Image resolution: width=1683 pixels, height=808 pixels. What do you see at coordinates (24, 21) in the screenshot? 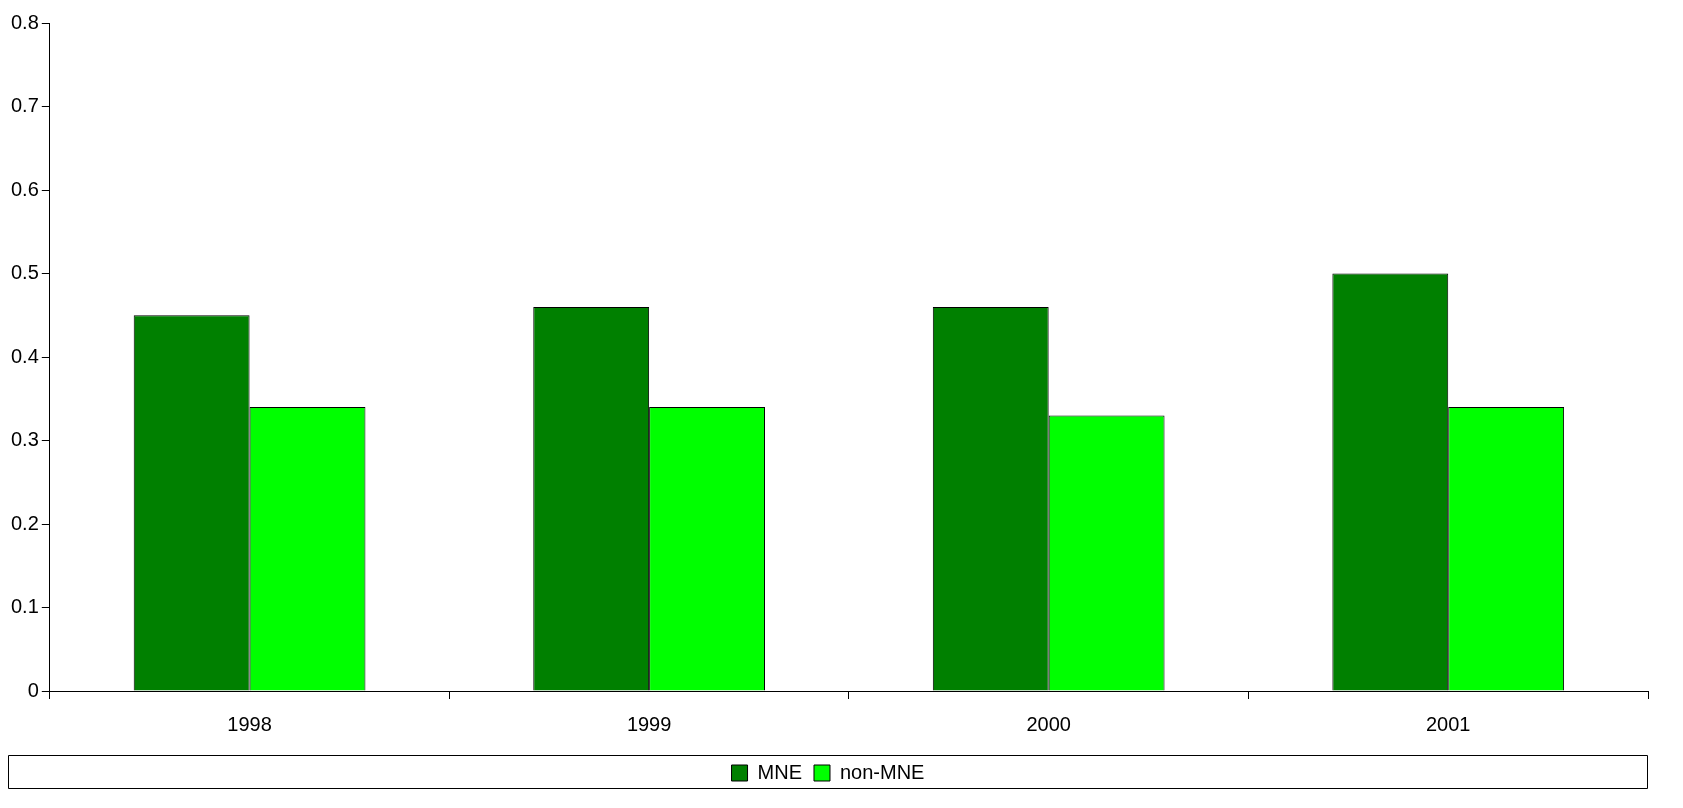
I see `y-tick-label: 0.8` at bounding box center [24, 21].